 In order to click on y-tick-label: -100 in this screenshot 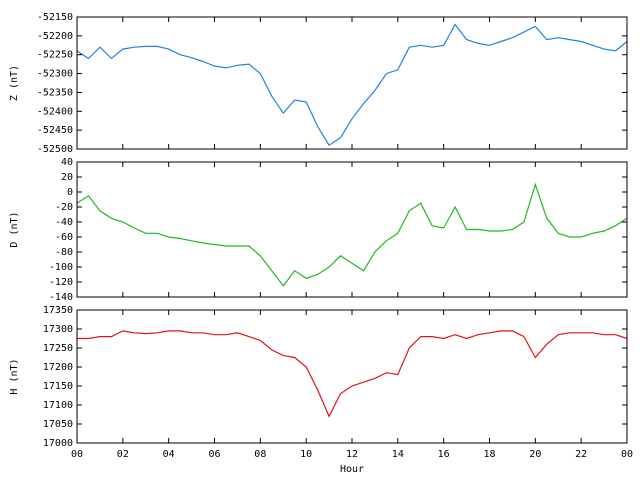, I will do `click(61, 267)`.